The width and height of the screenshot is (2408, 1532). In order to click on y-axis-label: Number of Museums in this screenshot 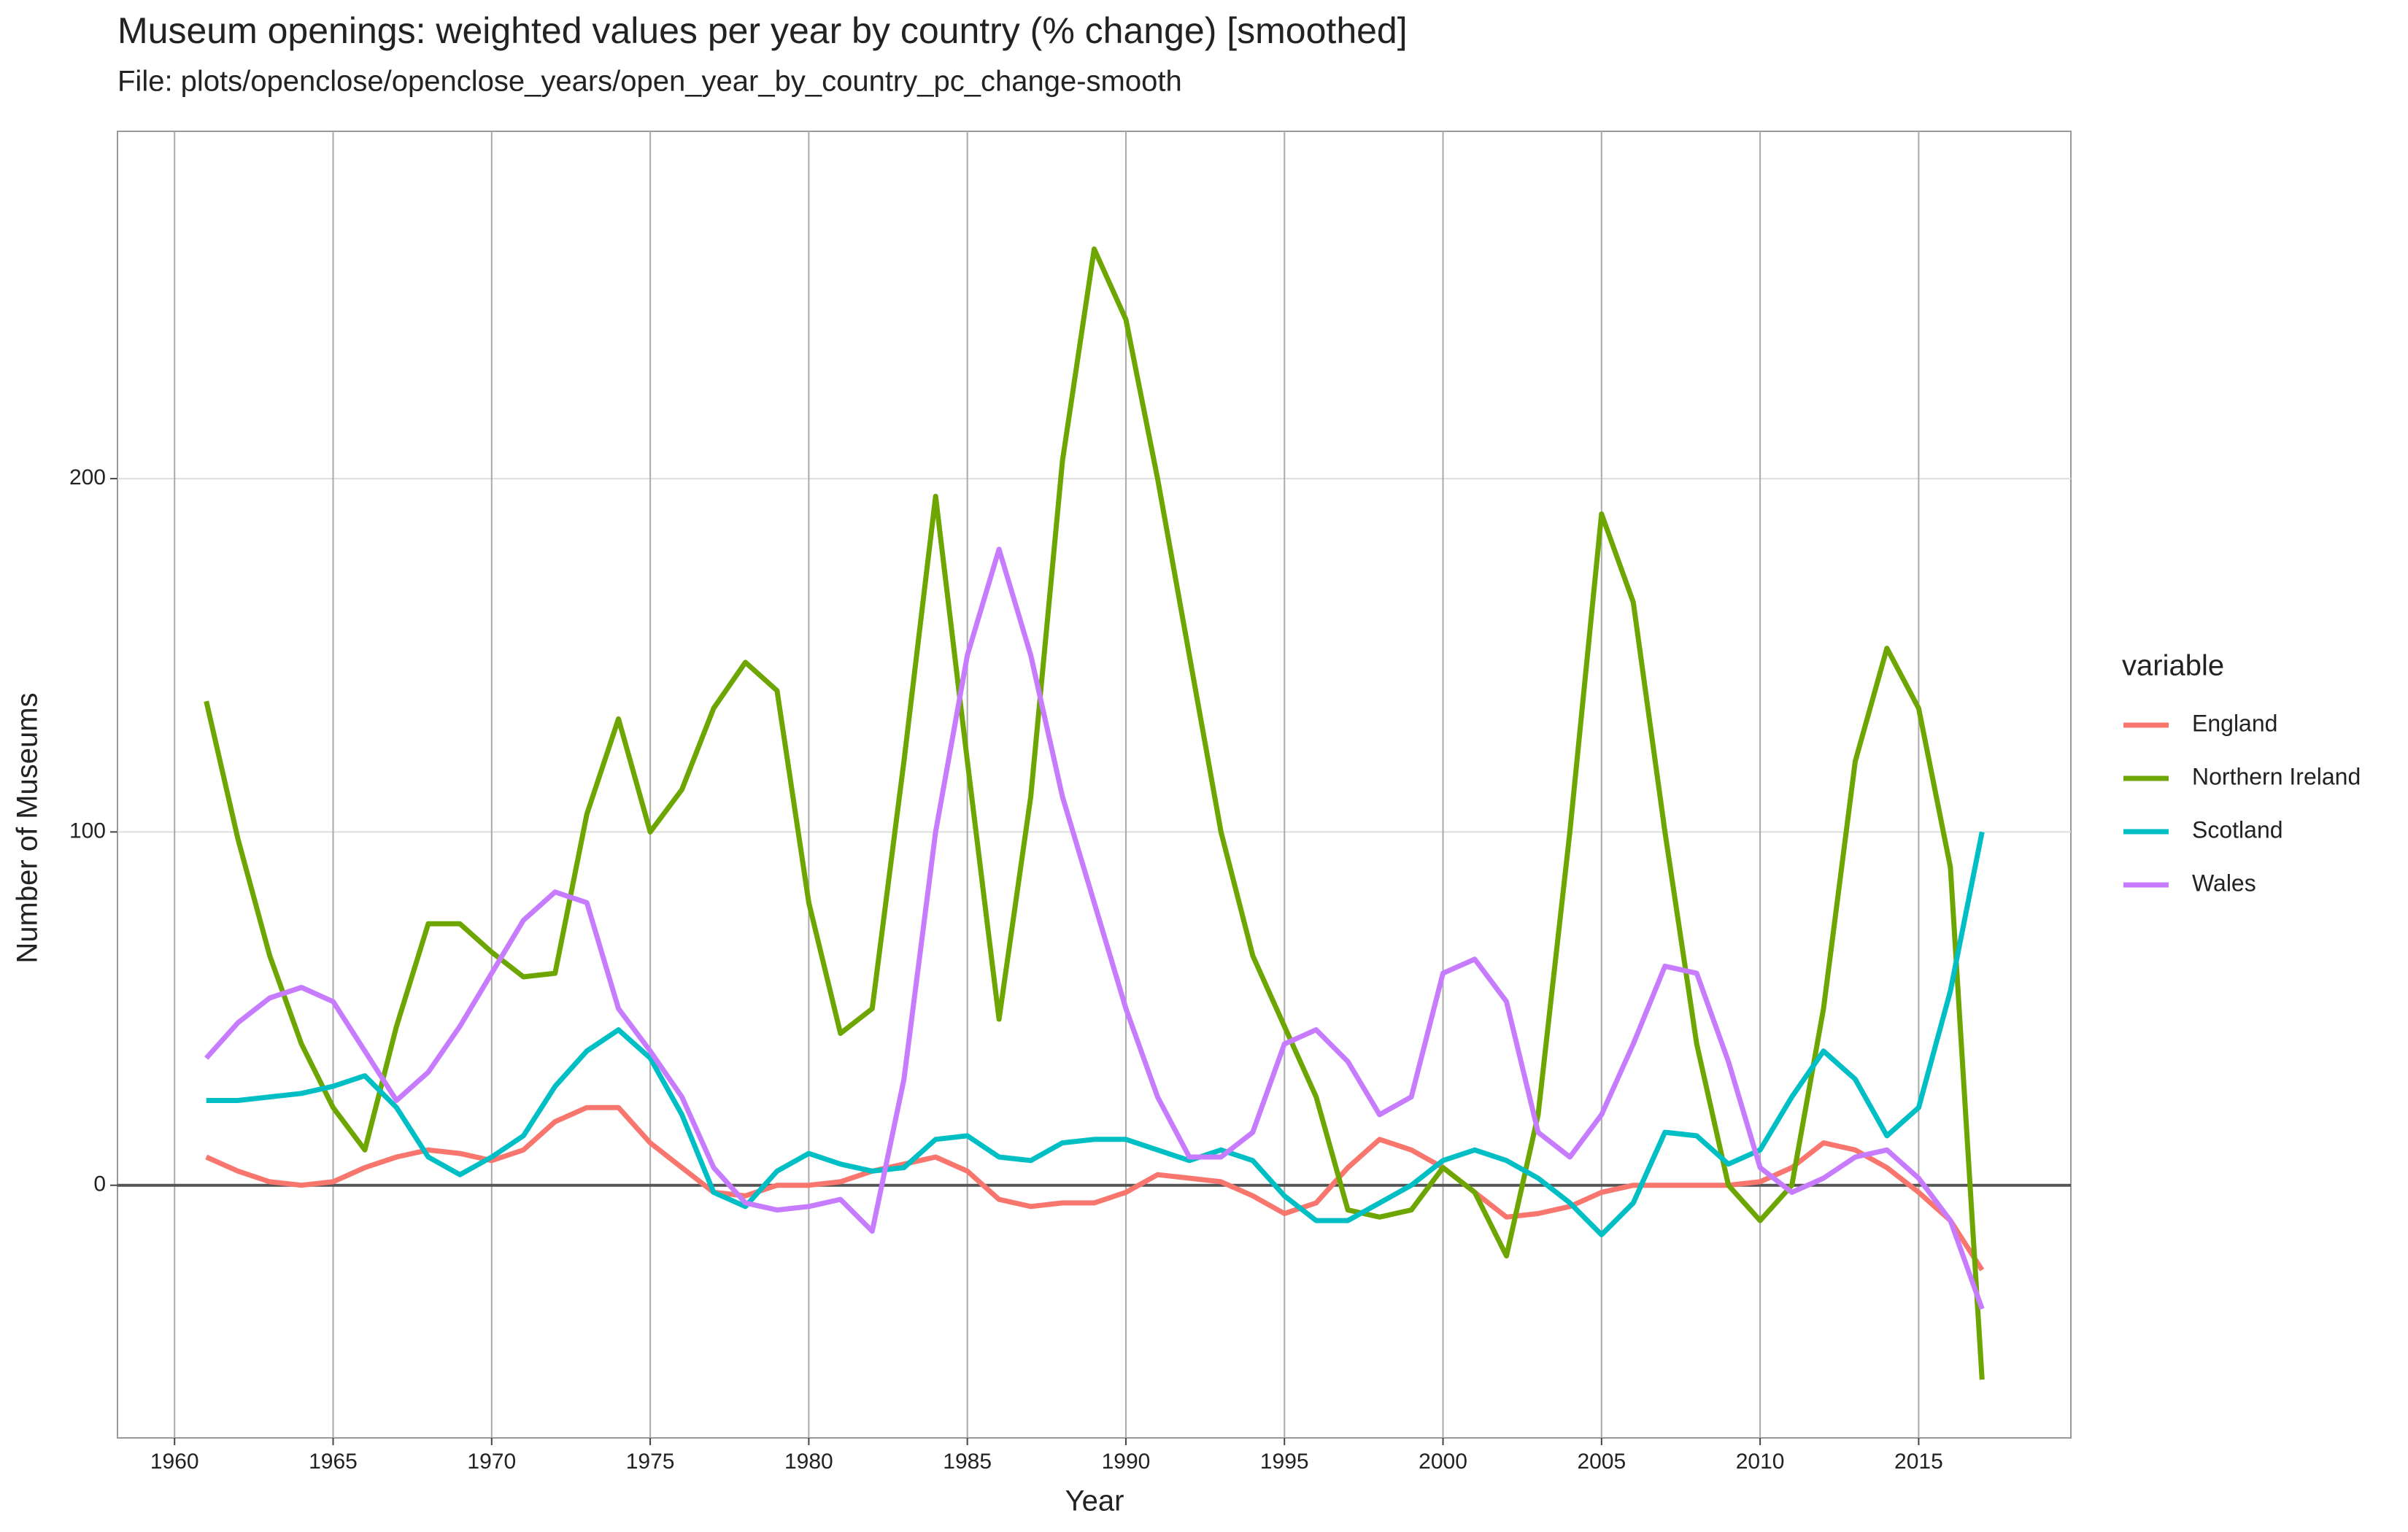, I will do `click(28, 828)`.